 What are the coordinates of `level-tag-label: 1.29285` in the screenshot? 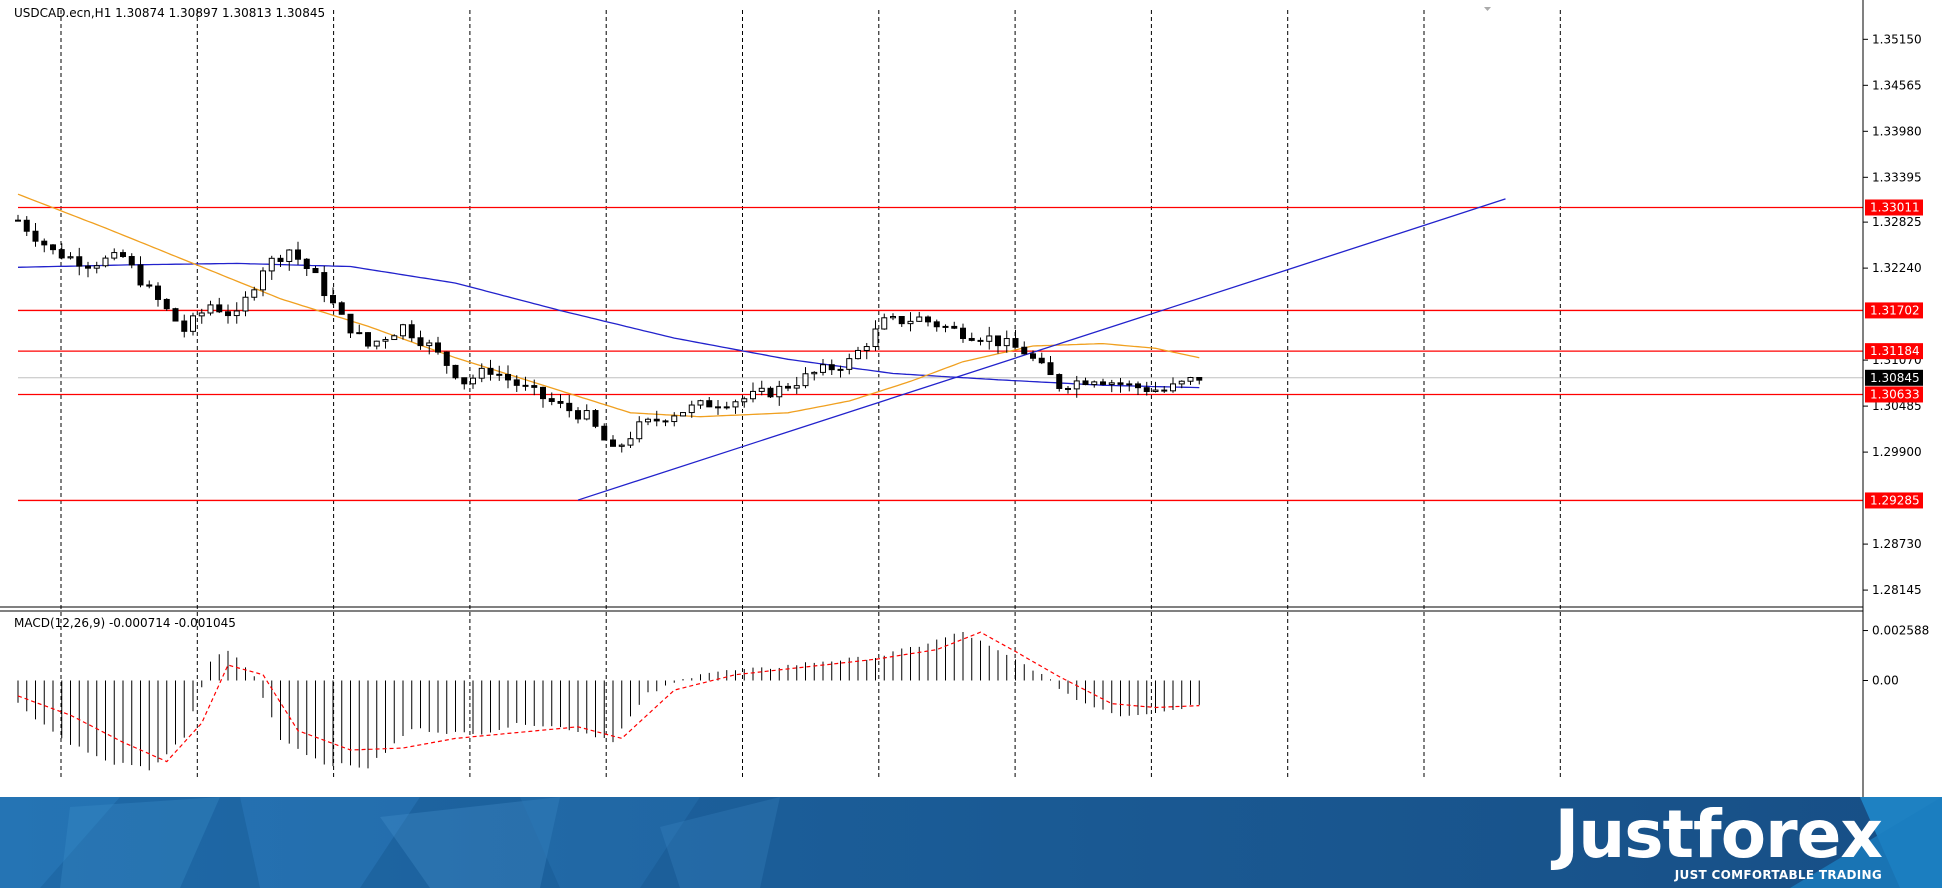 It's located at (1895, 500).